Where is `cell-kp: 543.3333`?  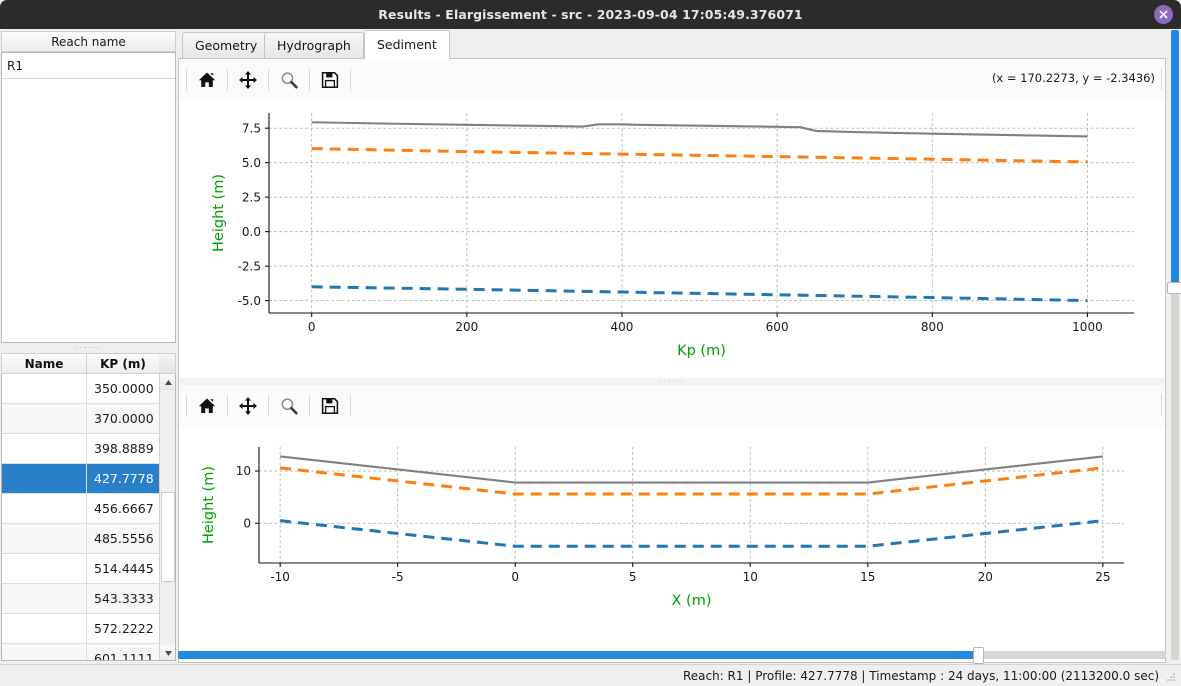
cell-kp: 543.3333 is located at coordinates (124, 598).